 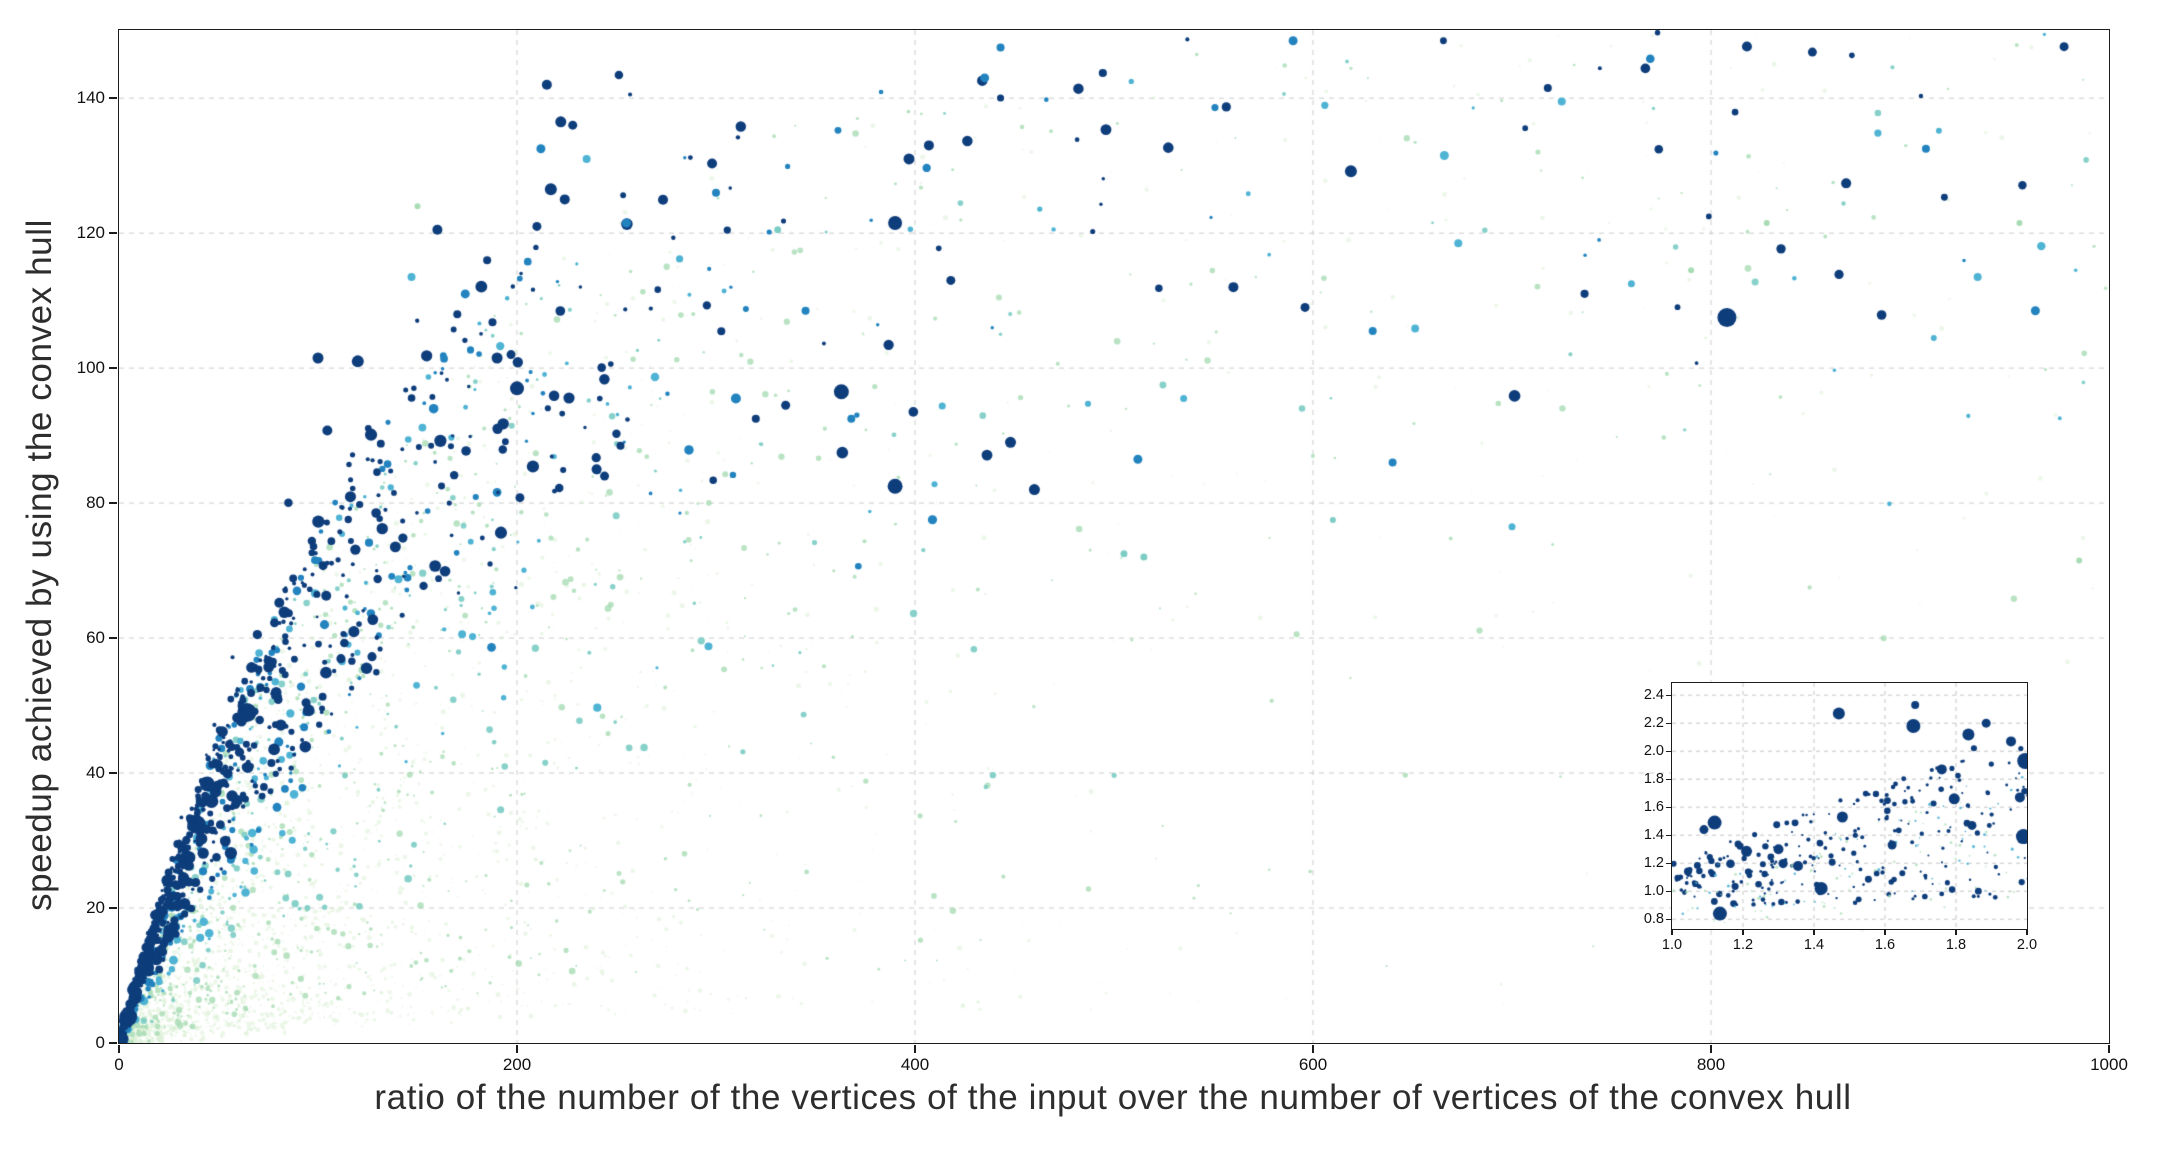 What do you see at coordinates (1814, 945) in the screenshot?
I see `inset-x-tick-label: 1.4` at bounding box center [1814, 945].